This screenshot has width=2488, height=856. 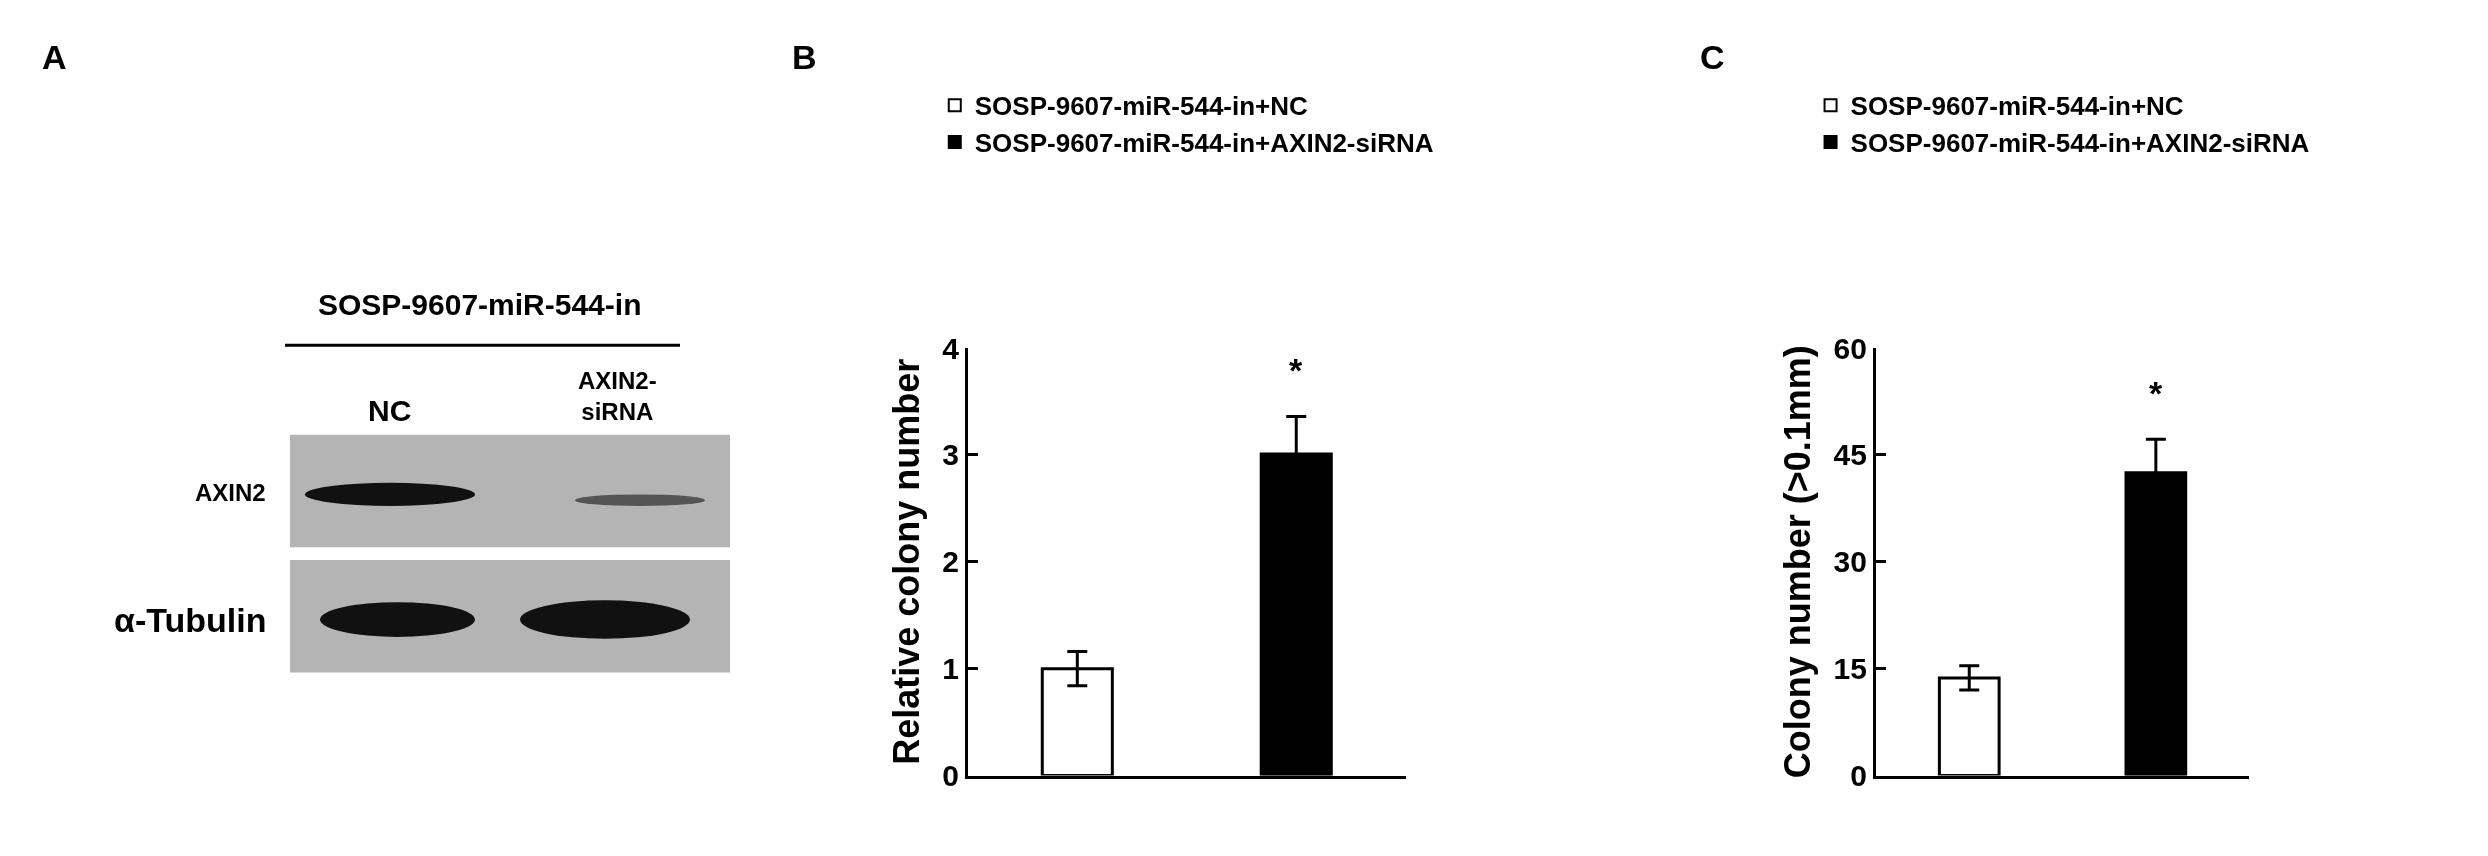 I want to click on y-tick-label: 4, so click(x=951, y=348).